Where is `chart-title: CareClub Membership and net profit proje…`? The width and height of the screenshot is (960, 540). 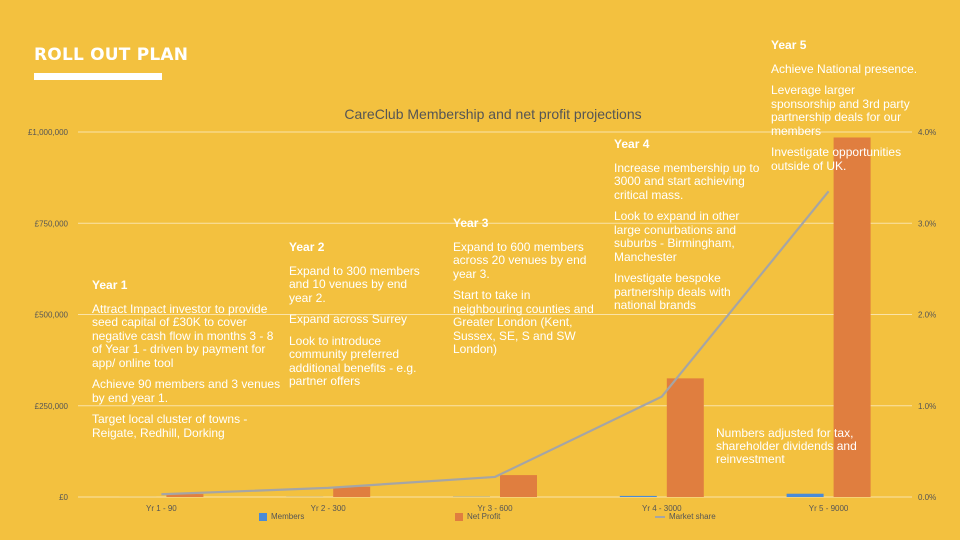
chart-title: CareClub Membership and net profit proje… is located at coordinates (493, 114).